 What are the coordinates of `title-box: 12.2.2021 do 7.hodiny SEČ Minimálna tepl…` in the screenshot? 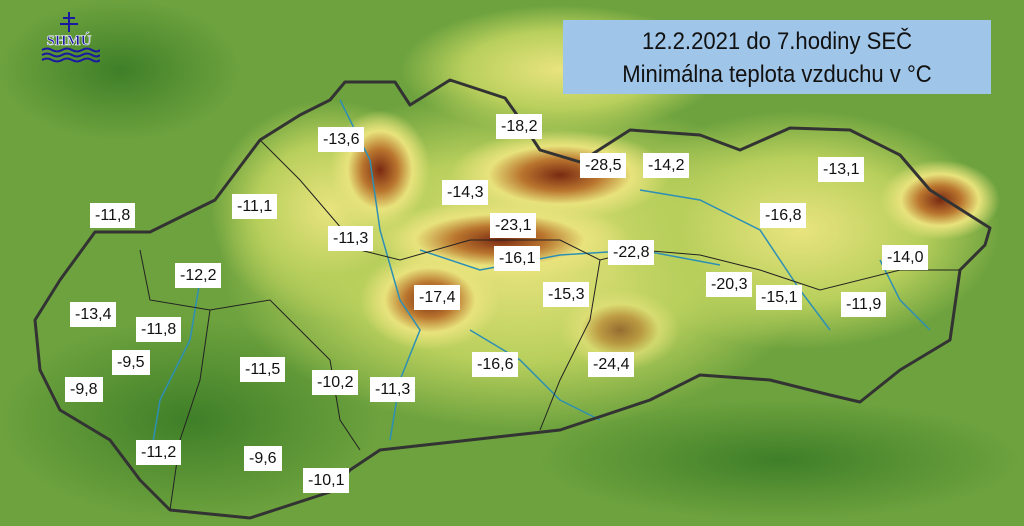 It's located at (777, 57).